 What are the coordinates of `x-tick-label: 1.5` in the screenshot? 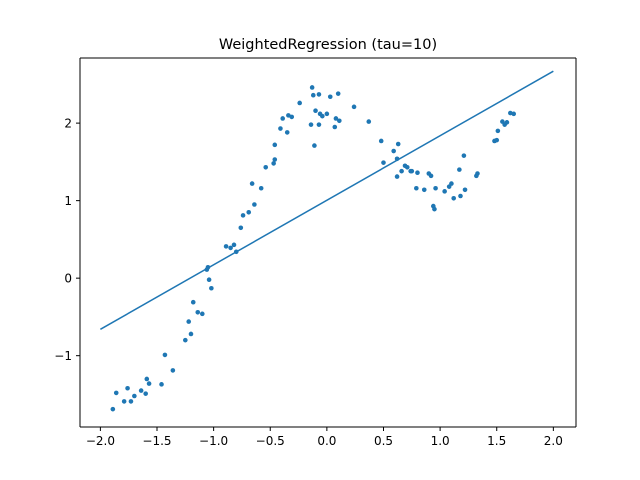 It's located at (496, 441).